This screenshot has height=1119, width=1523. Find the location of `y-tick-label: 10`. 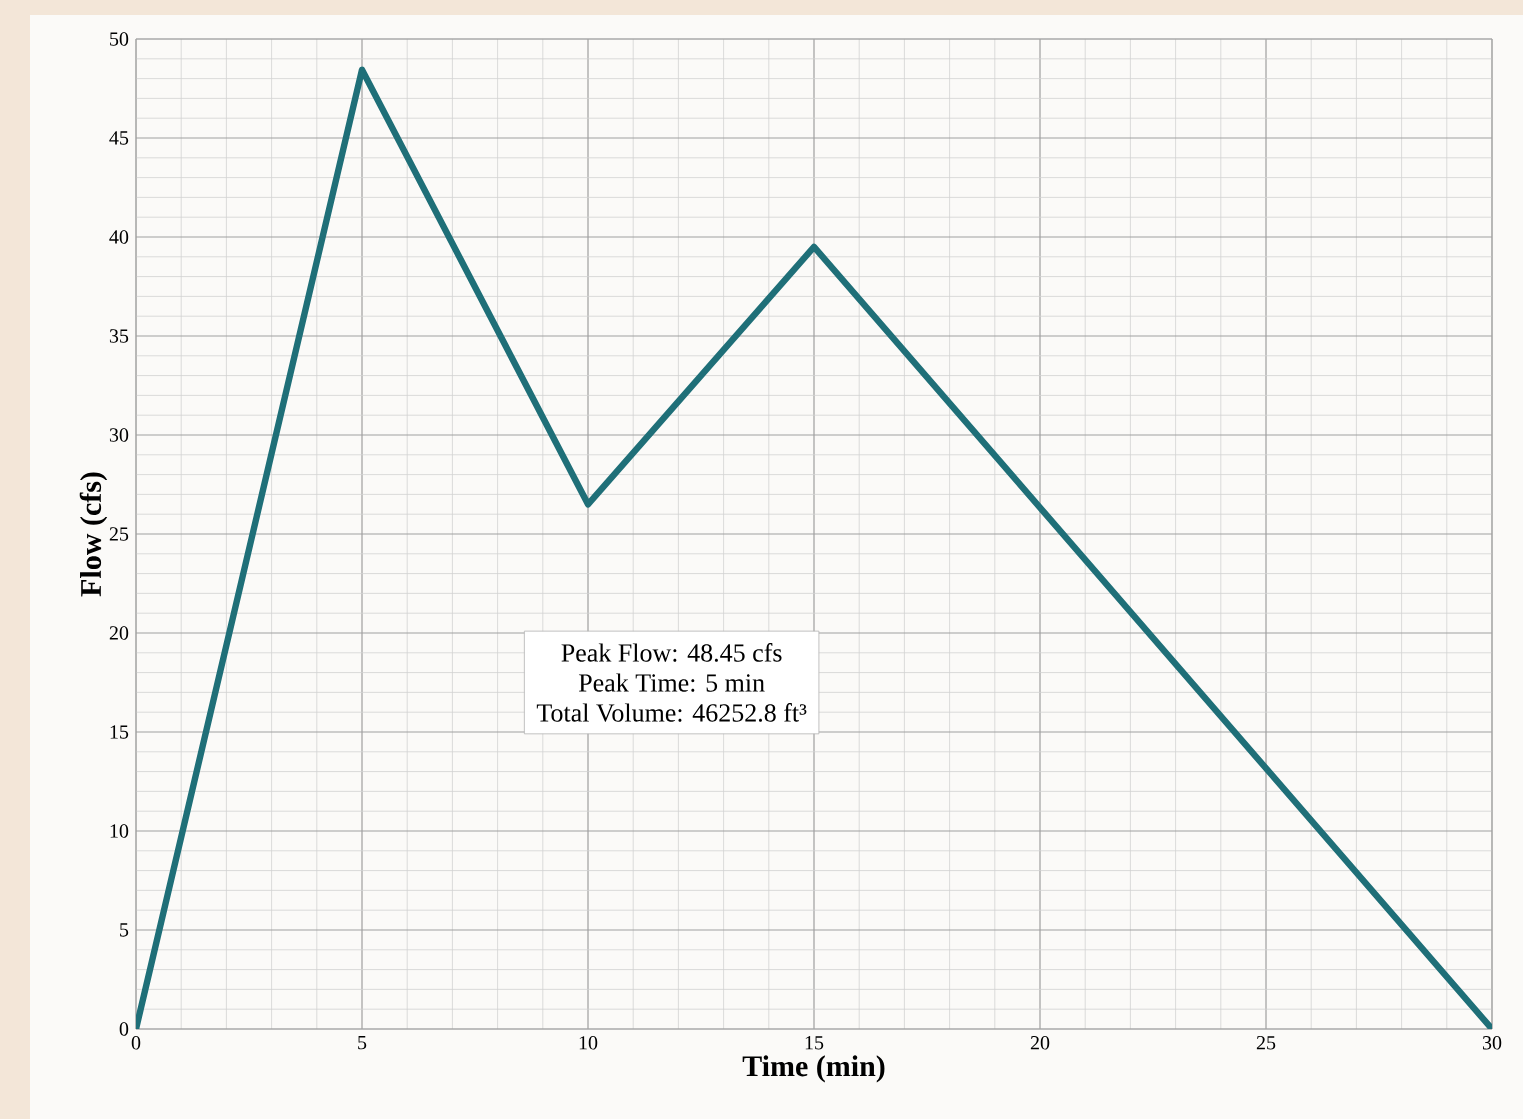

y-tick-label: 10 is located at coordinates (119, 831).